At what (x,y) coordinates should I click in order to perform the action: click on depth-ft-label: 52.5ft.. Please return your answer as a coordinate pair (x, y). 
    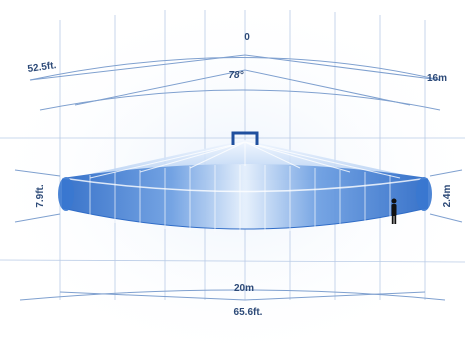
    Looking at the image, I should click on (42, 67).